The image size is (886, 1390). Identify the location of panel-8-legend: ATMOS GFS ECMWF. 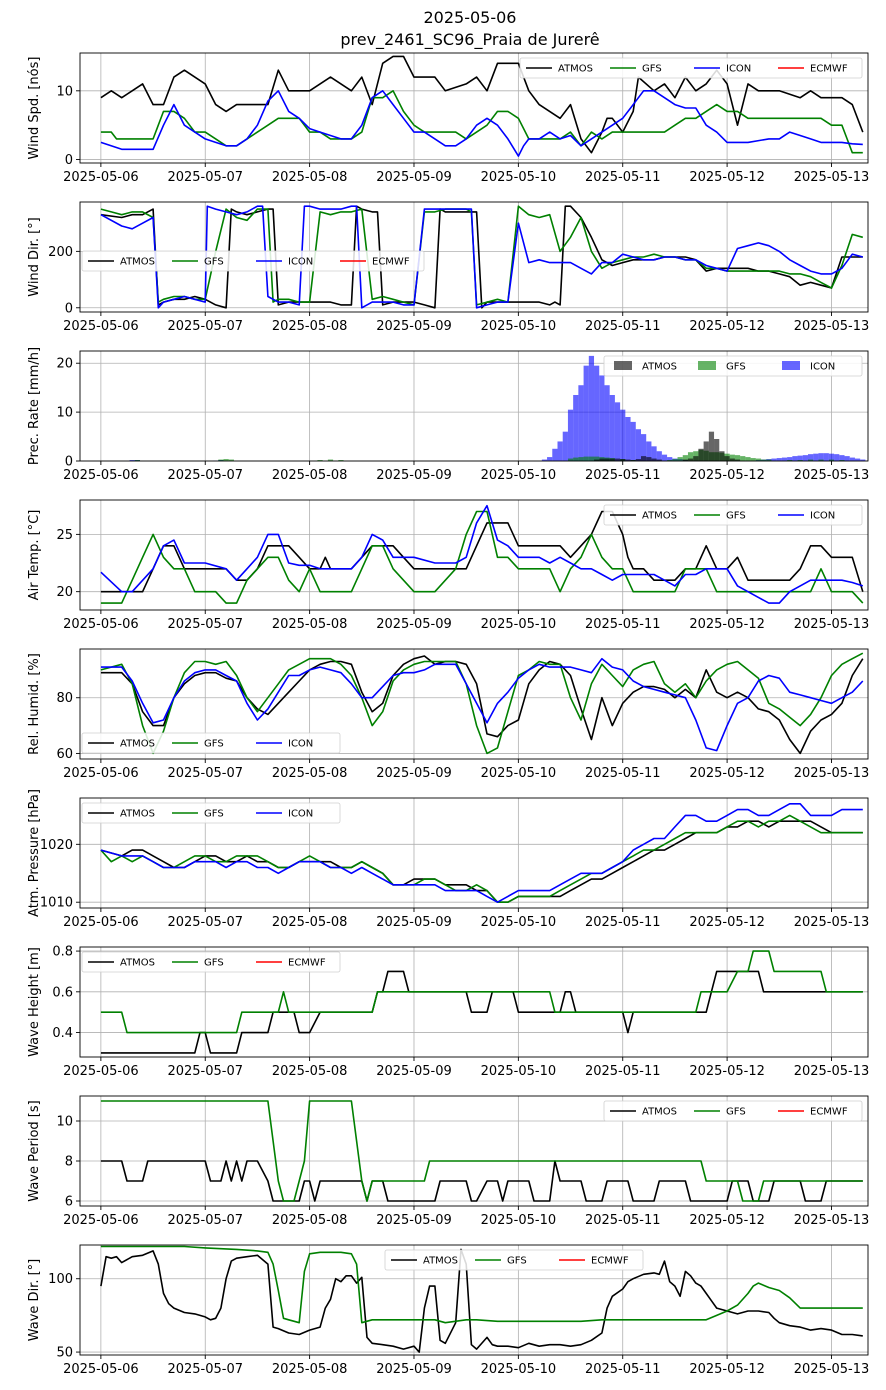
(733, 1111).